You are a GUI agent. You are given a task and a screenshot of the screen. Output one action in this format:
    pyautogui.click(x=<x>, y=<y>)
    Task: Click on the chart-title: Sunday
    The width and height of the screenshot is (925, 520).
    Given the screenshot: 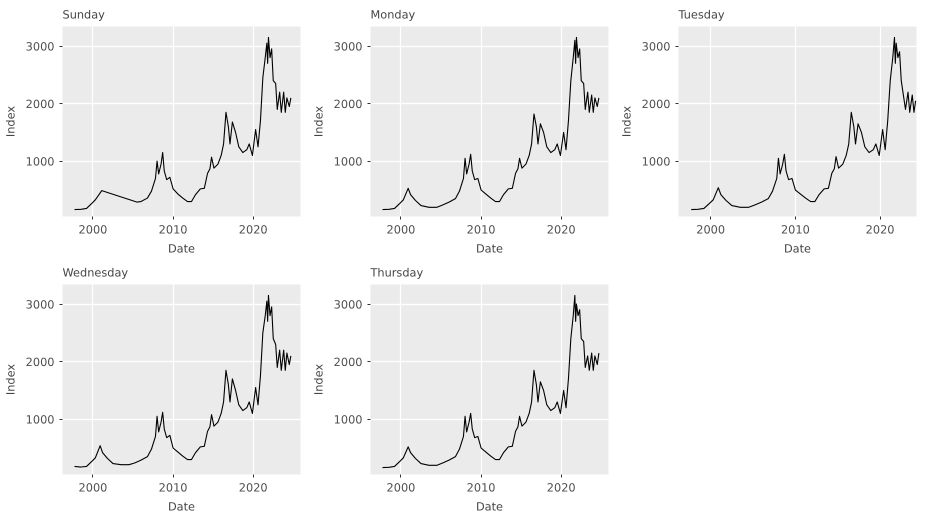 What is the action you would take?
    pyautogui.click(x=84, y=15)
    